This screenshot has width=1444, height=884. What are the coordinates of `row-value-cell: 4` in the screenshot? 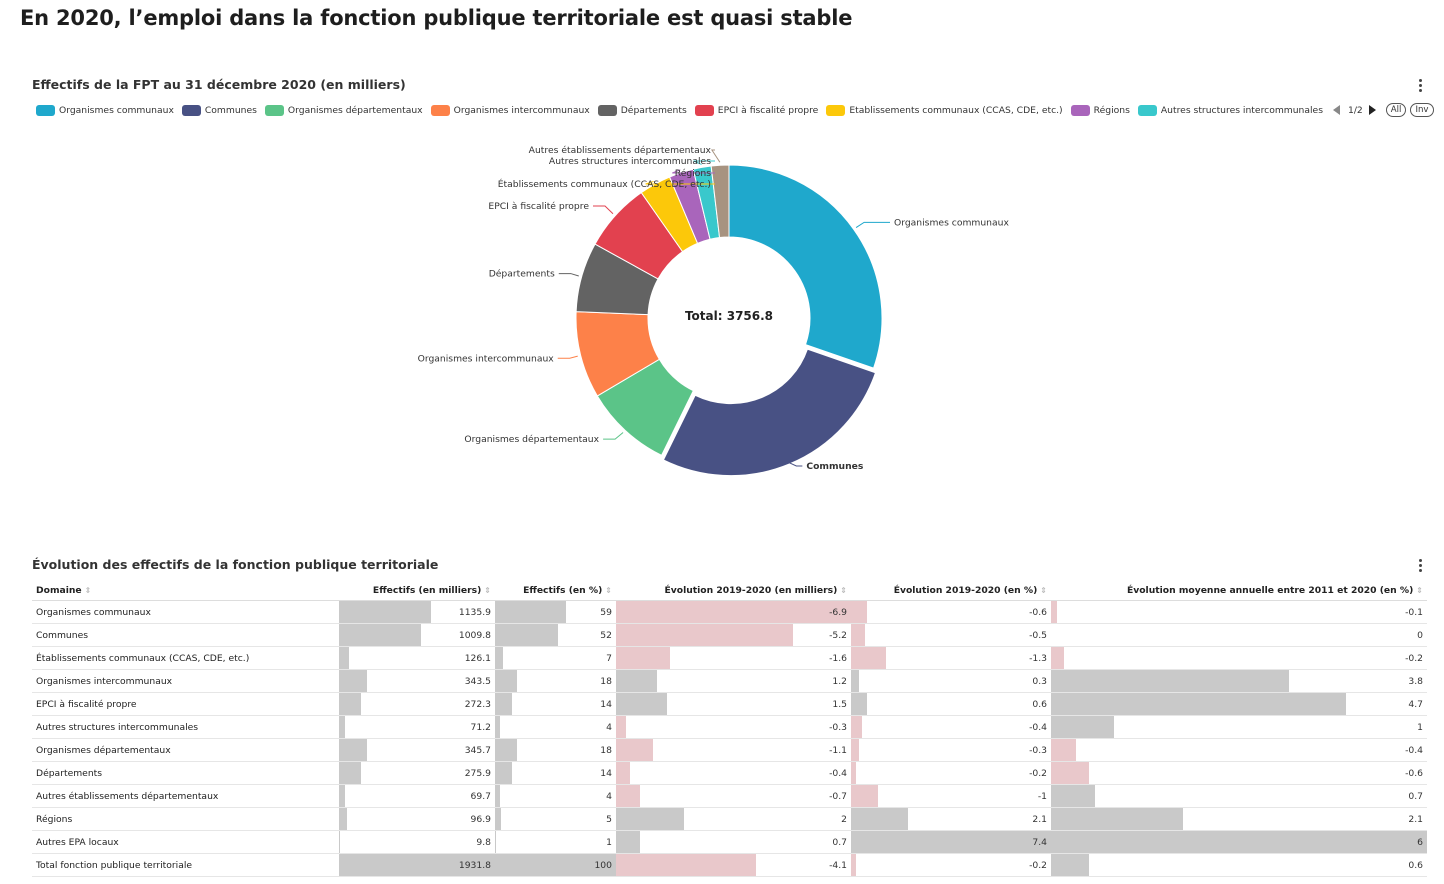 It's located at (555, 796).